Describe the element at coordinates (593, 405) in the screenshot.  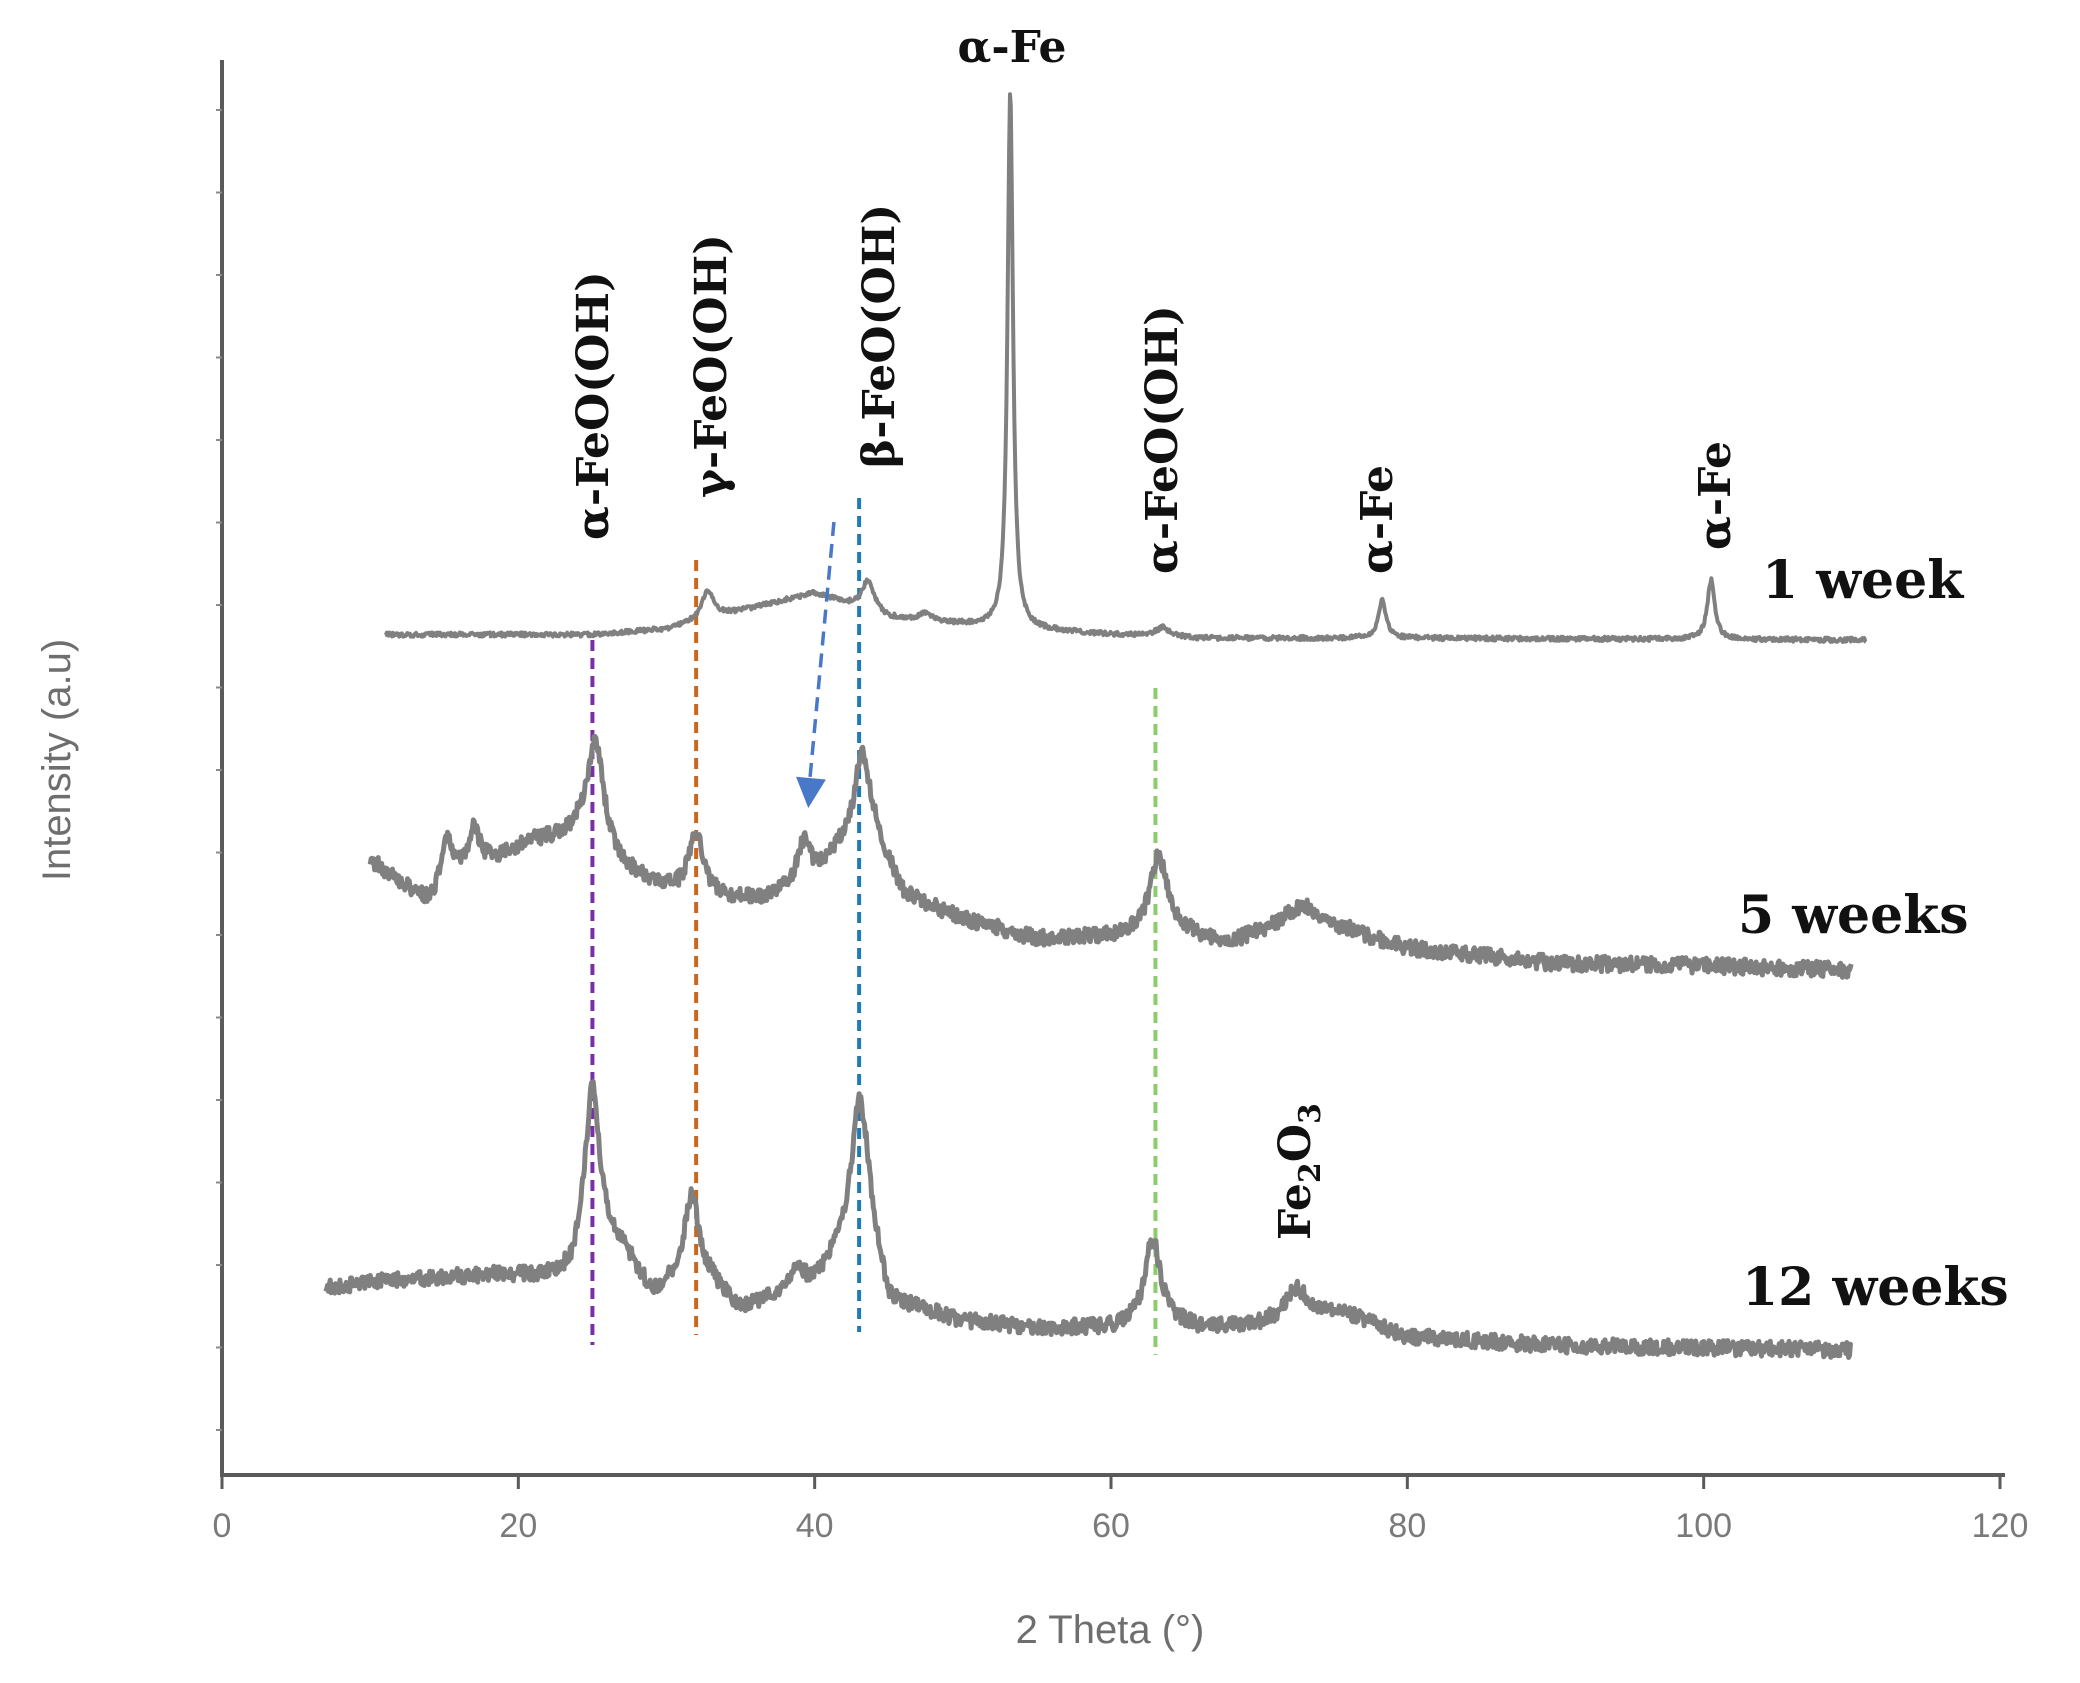
I see `peak-label-alpha-feooh-25: α-FeO(OH)` at that location.